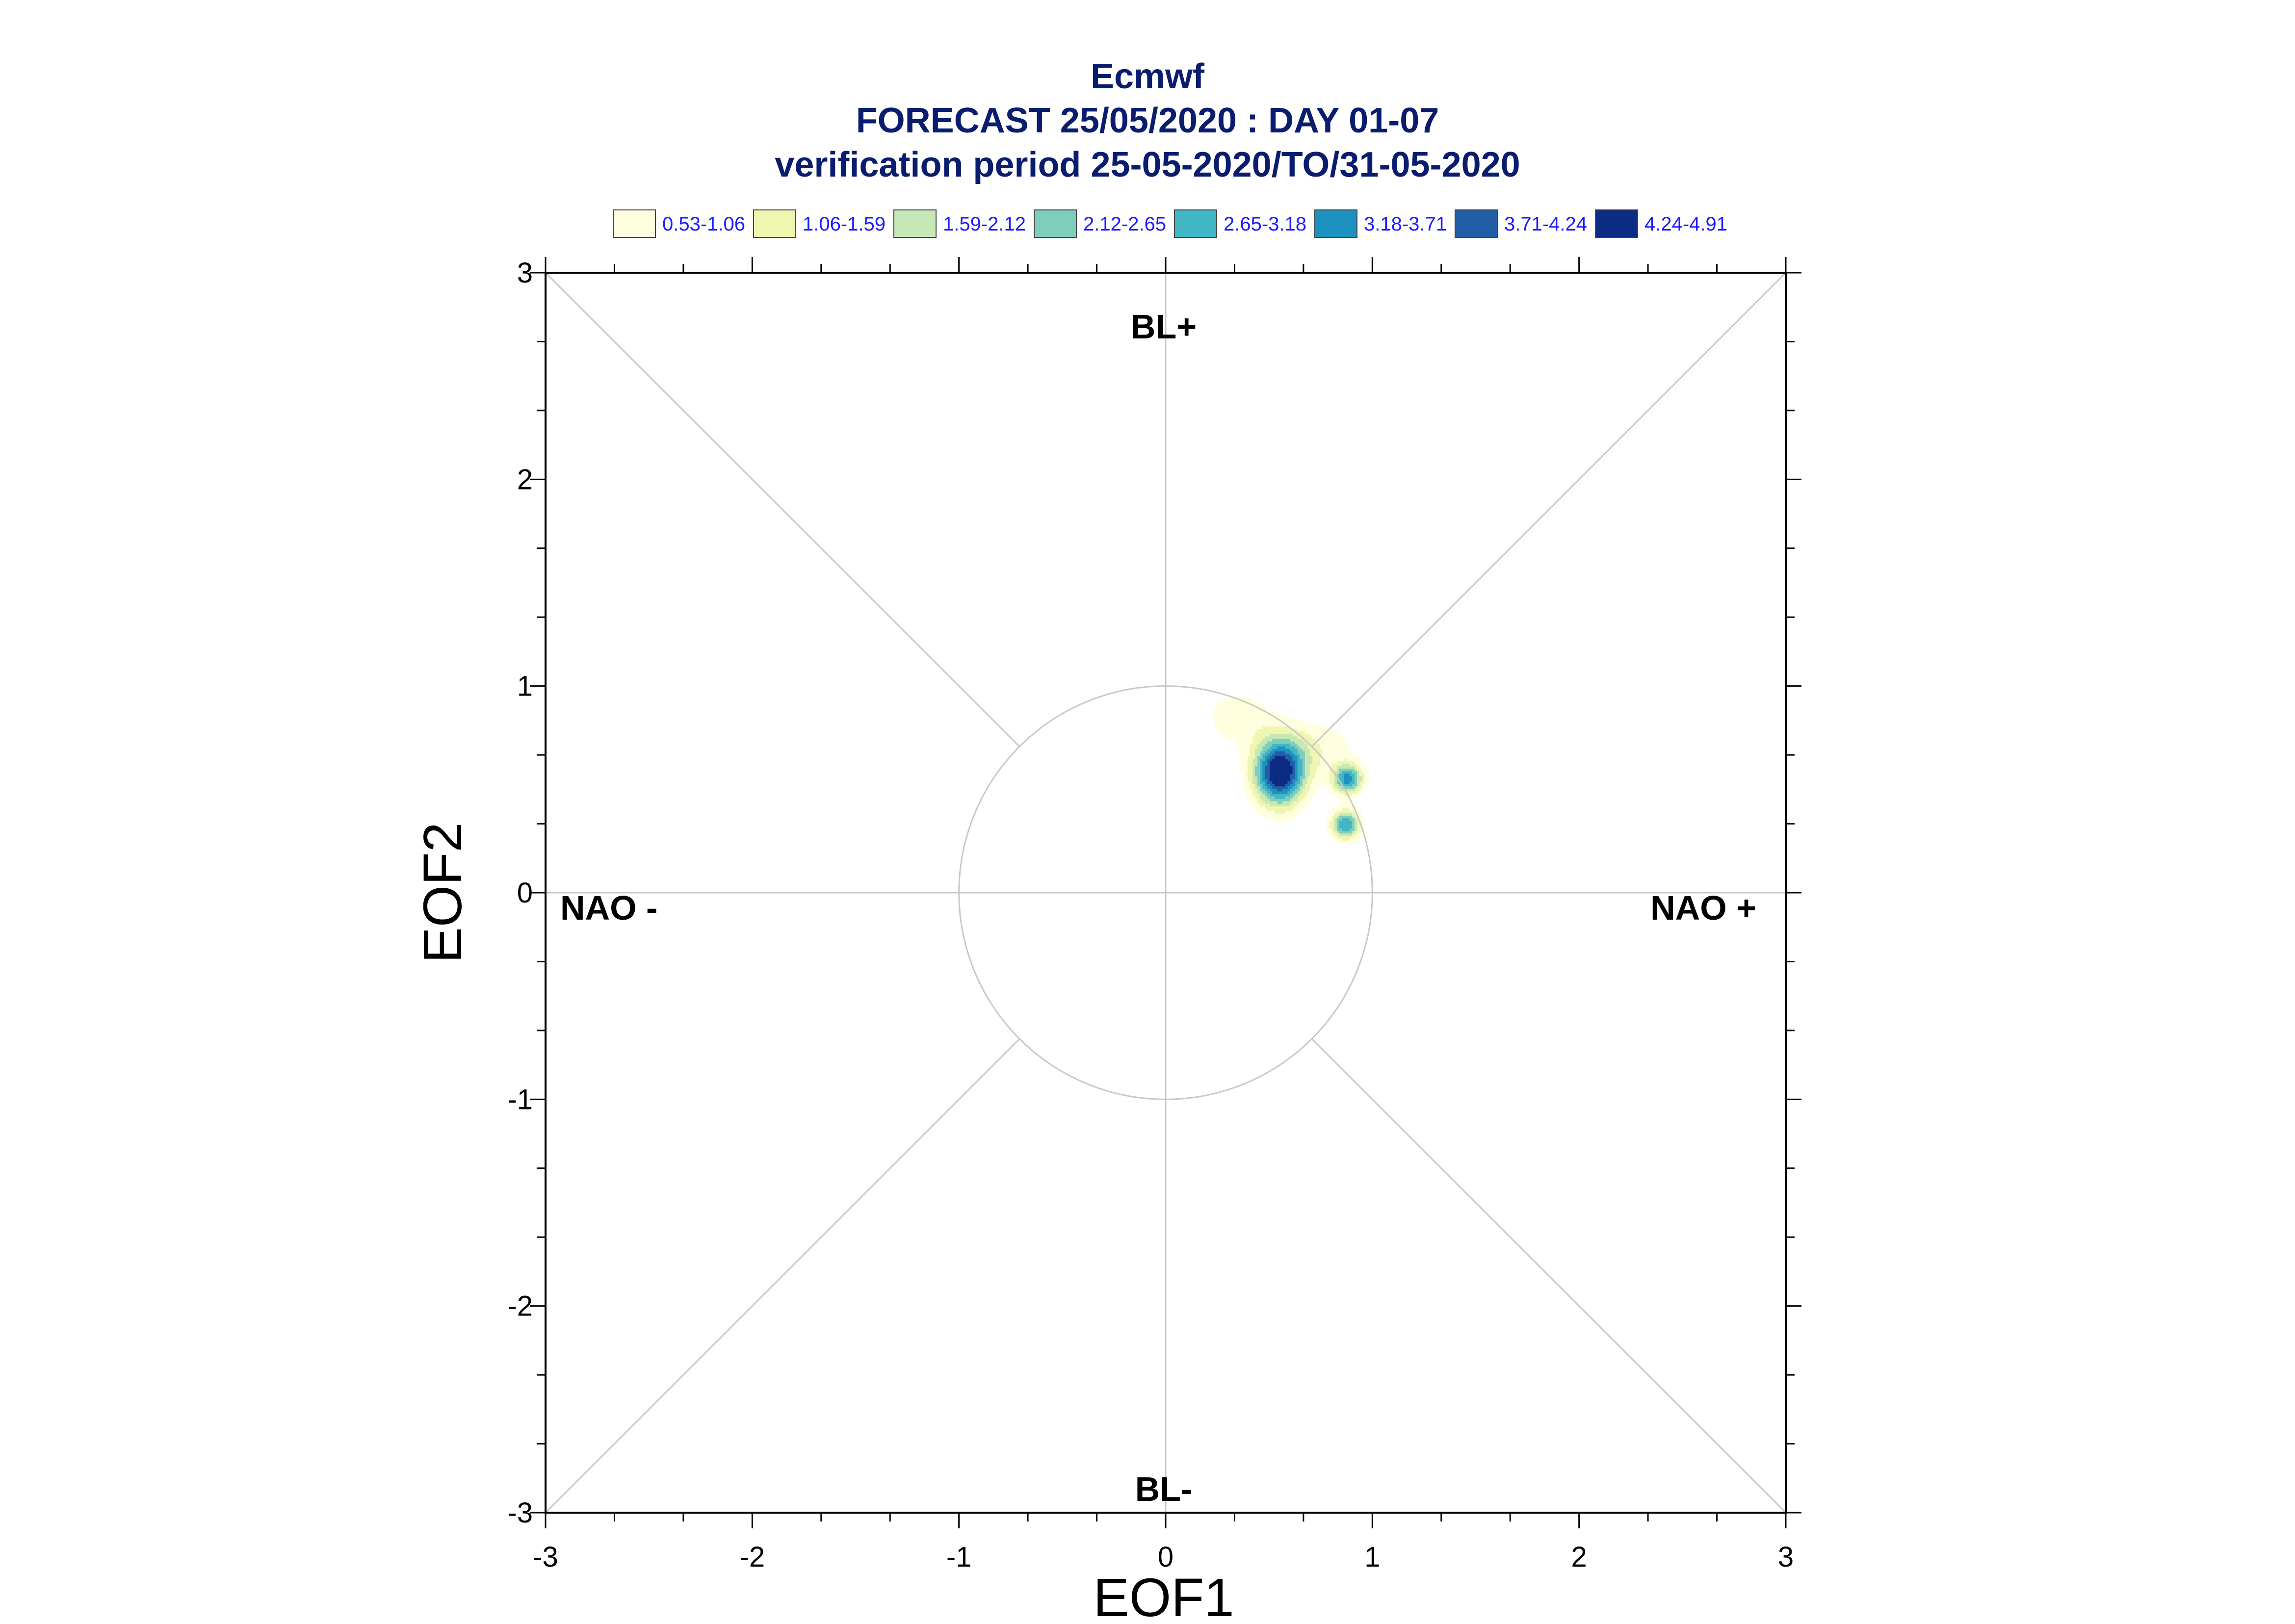 This screenshot has width=2295, height=1624. Describe the element at coordinates (1579, 1557) in the screenshot. I see `x-tick-label: 2` at that location.